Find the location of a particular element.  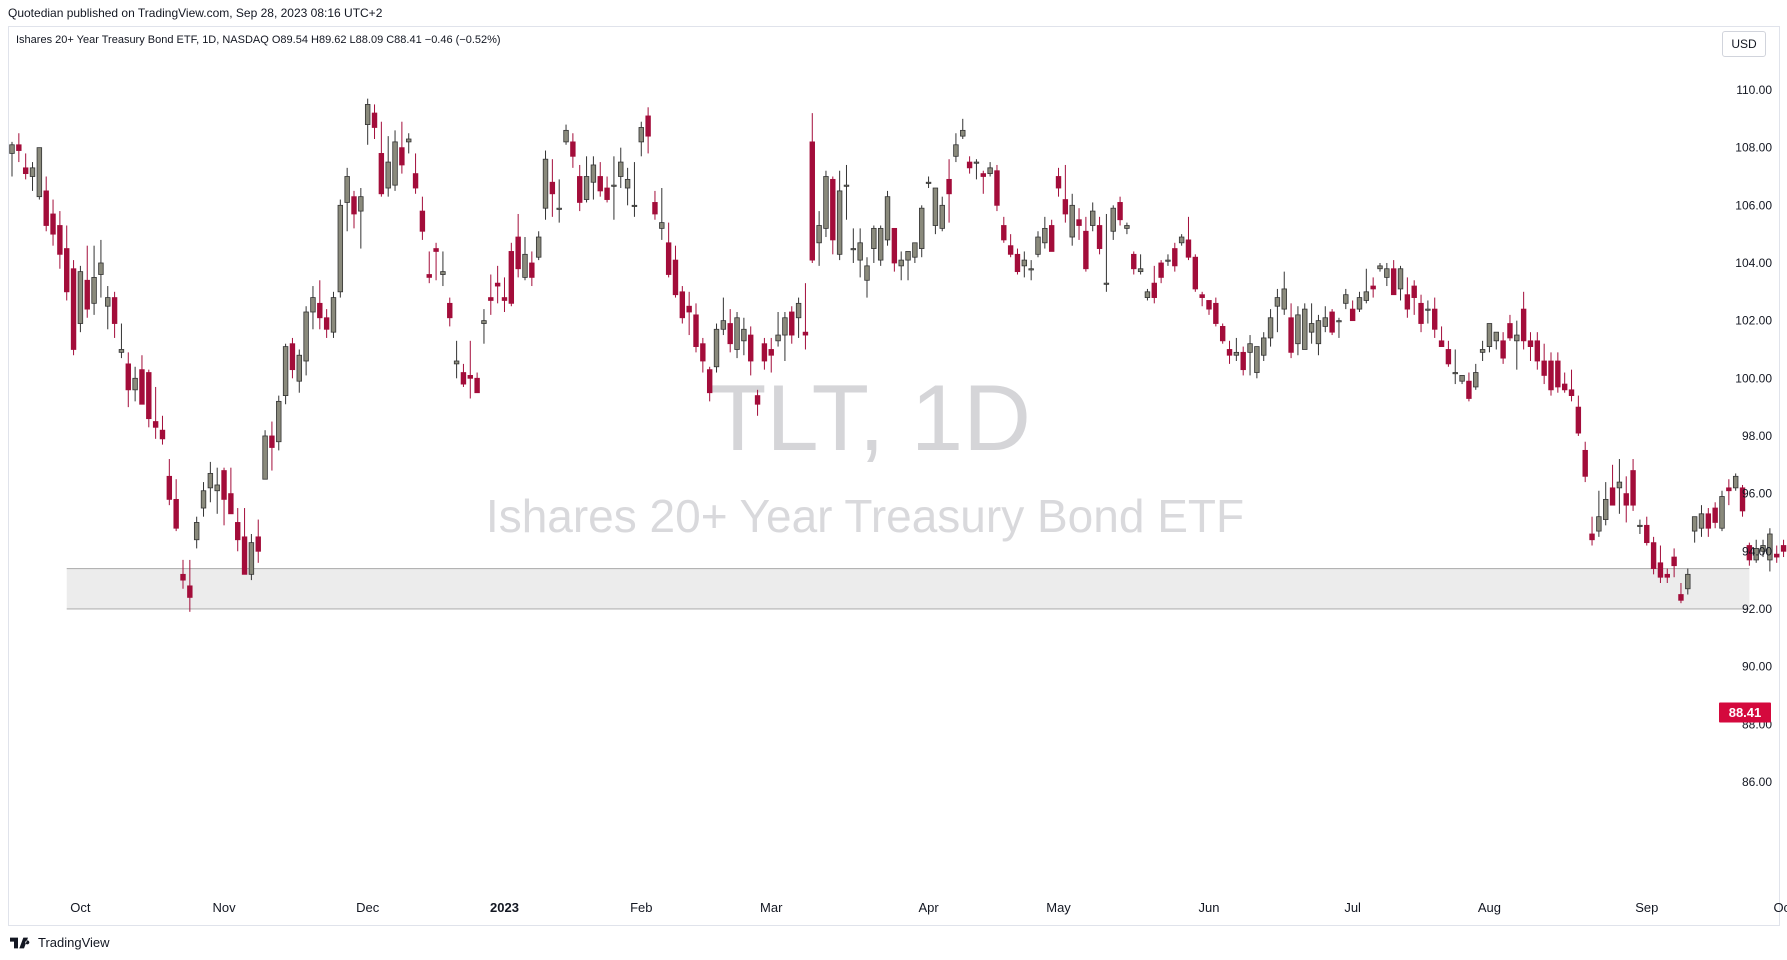

currency-button: USD is located at coordinates (1744, 44).